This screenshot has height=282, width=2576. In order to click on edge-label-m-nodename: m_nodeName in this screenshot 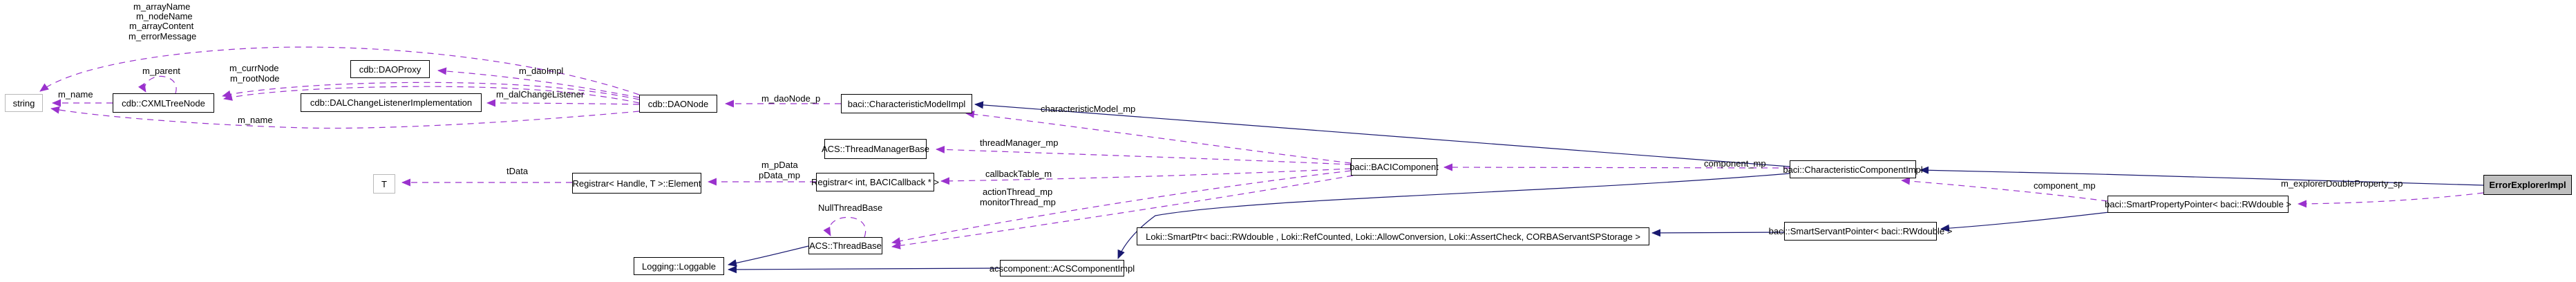, I will do `click(164, 16)`.